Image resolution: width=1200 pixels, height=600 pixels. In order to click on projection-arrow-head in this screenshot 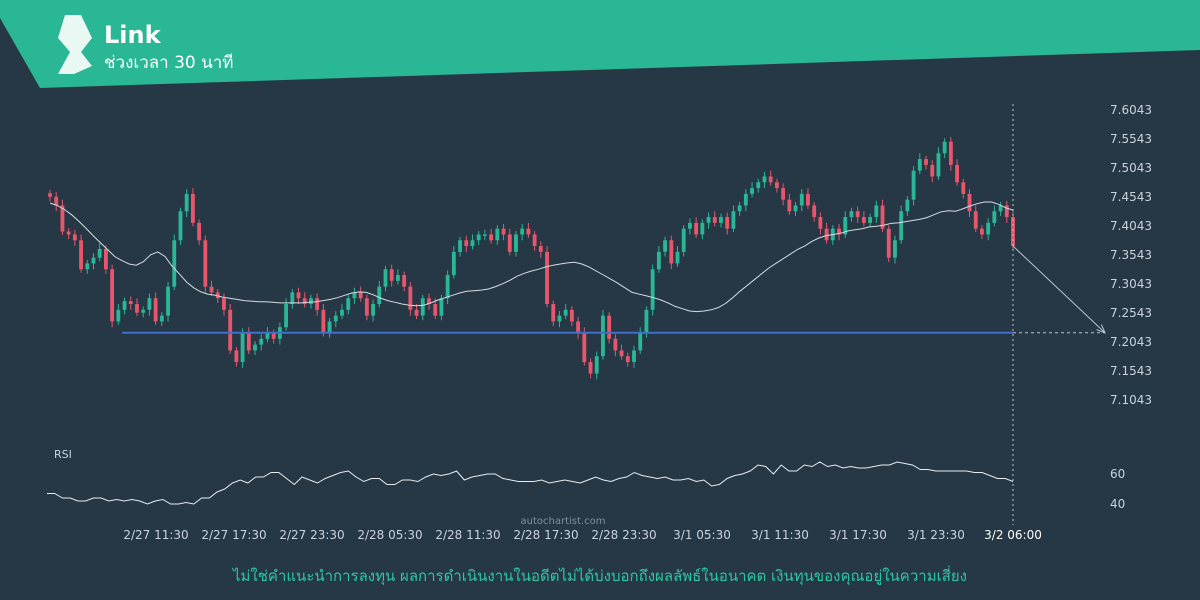, I will do `click(1101, 329)`.